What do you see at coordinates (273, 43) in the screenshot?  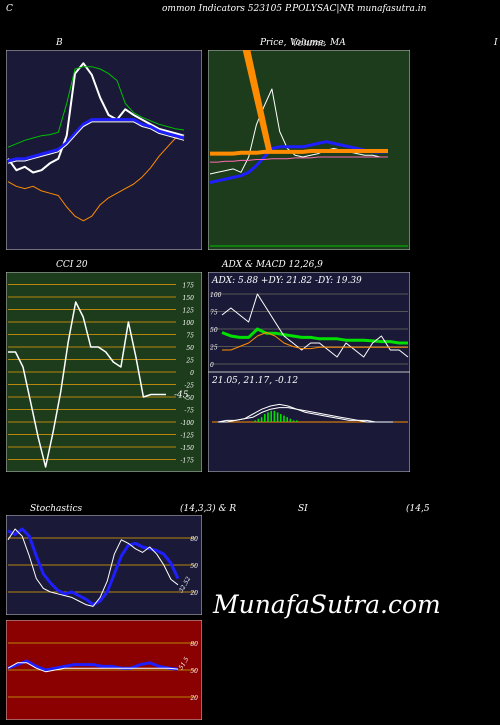 I see `price-label-a: Price,` at bounding box center [273, 43].